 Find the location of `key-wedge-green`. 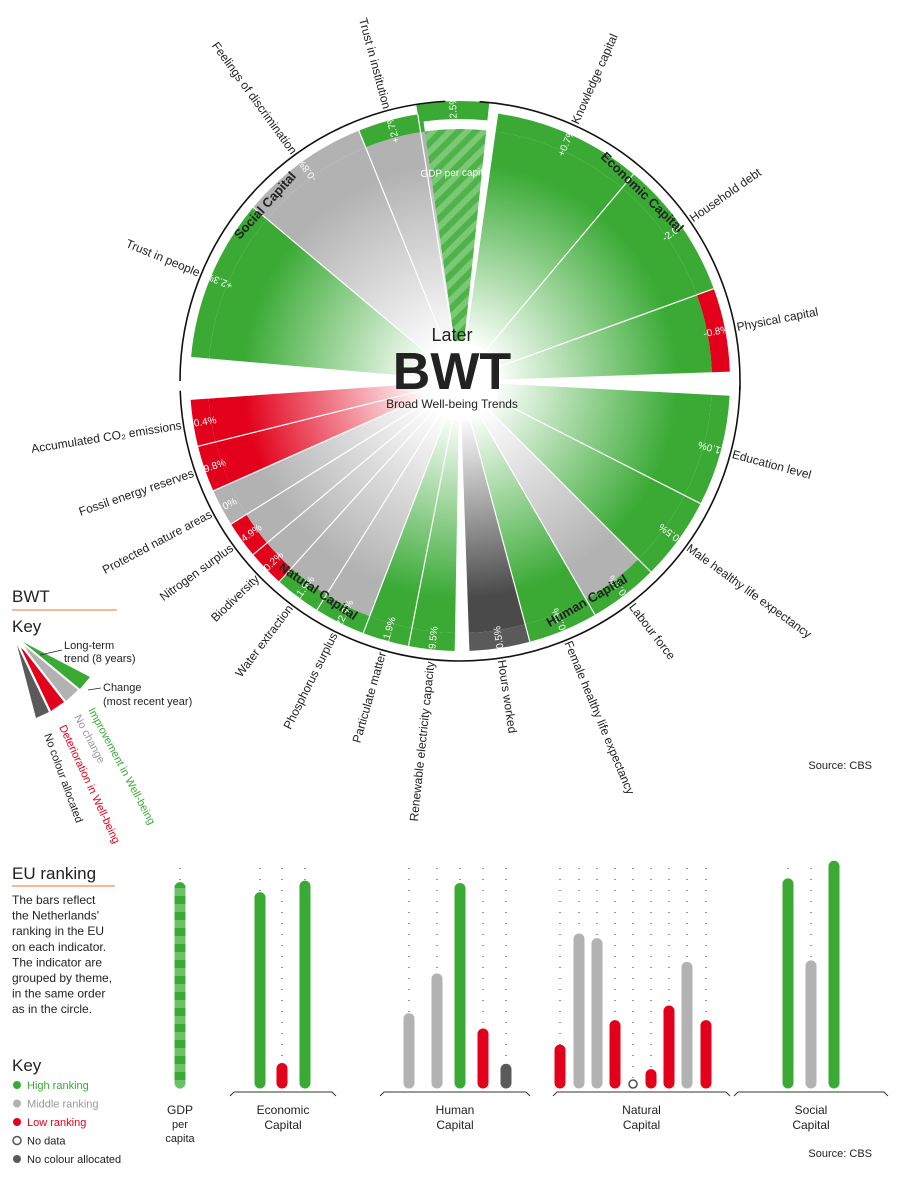

key-wedge-green is located at coordinates (56, 665).